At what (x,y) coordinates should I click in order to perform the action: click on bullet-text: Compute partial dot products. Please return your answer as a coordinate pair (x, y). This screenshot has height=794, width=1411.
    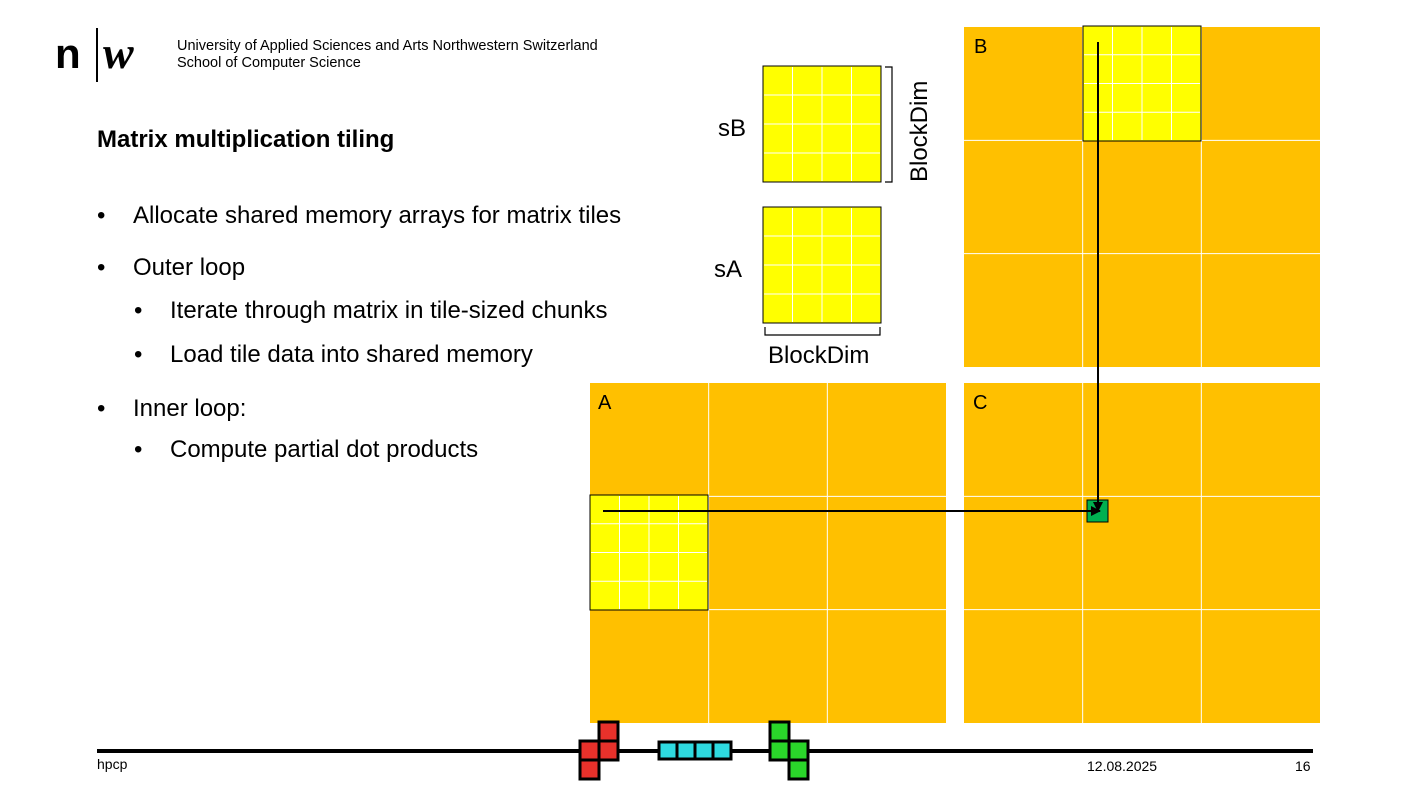
    Looking at the image, I should click on (324, 449).